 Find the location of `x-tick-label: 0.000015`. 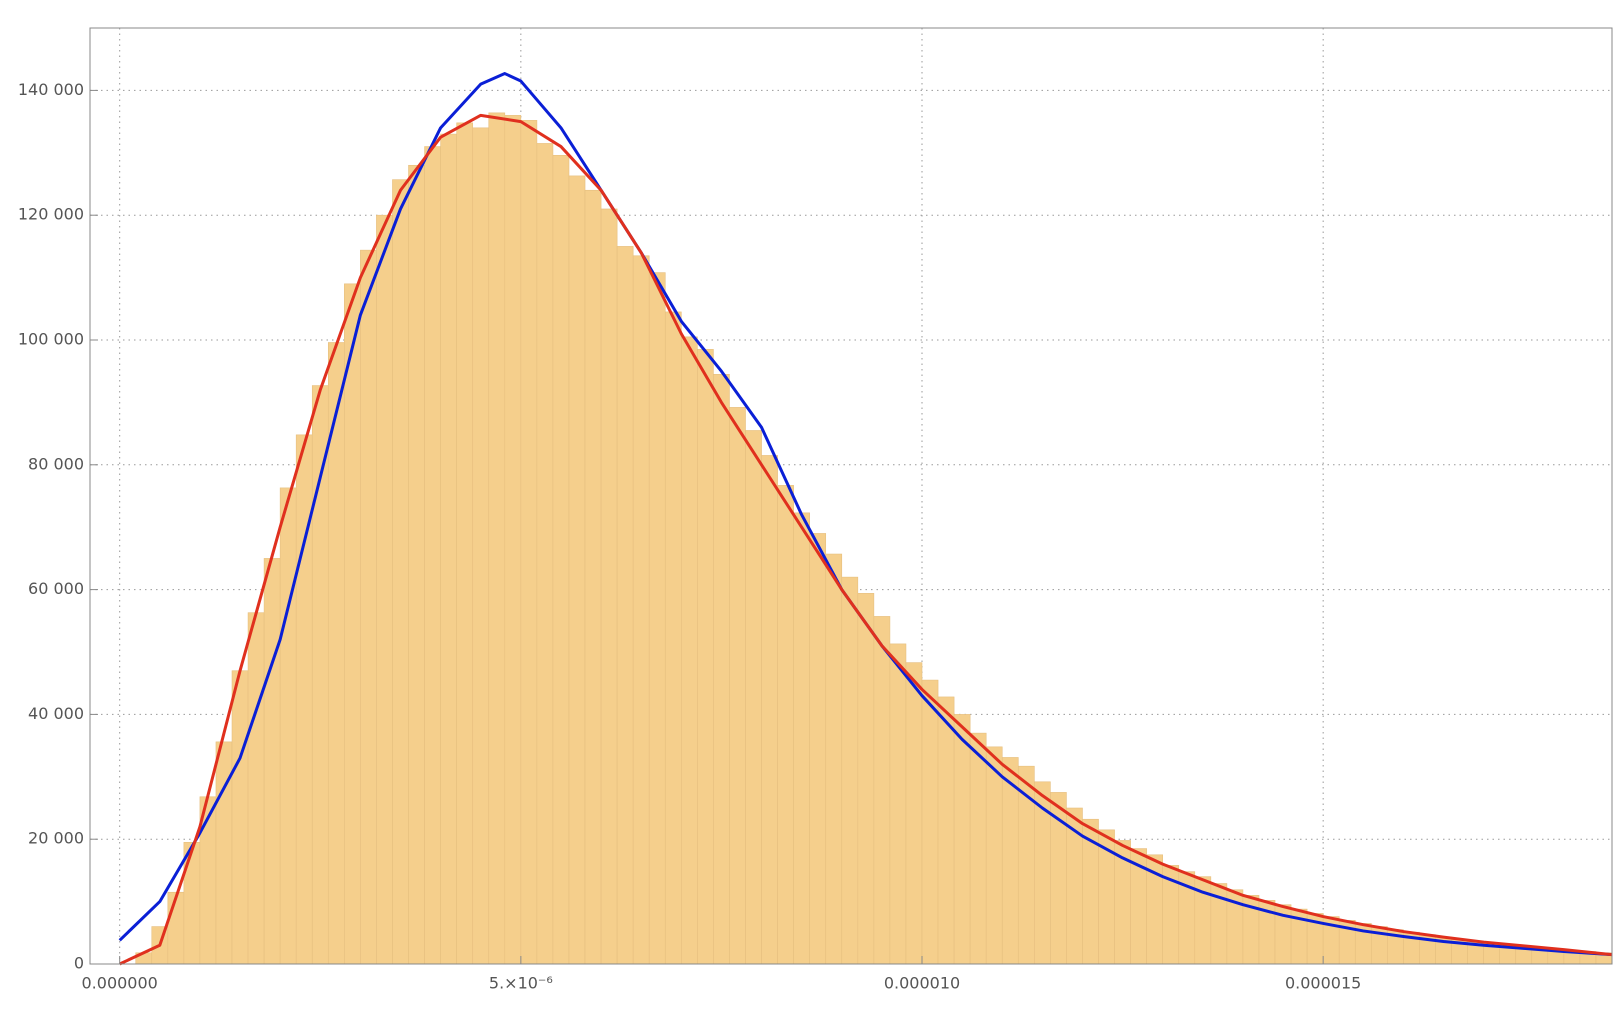

x-tick-label: 0.000015 is located at coordinates (1323, 983).